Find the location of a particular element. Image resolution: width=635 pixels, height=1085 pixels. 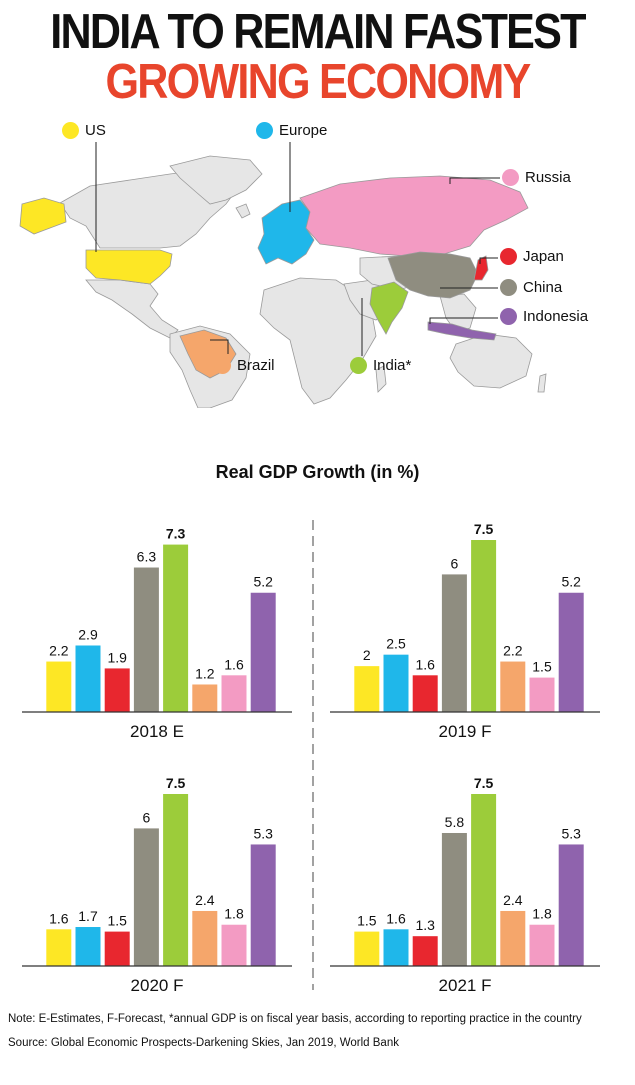

legend-dot-indonesia is located at coordinates (508, 316).